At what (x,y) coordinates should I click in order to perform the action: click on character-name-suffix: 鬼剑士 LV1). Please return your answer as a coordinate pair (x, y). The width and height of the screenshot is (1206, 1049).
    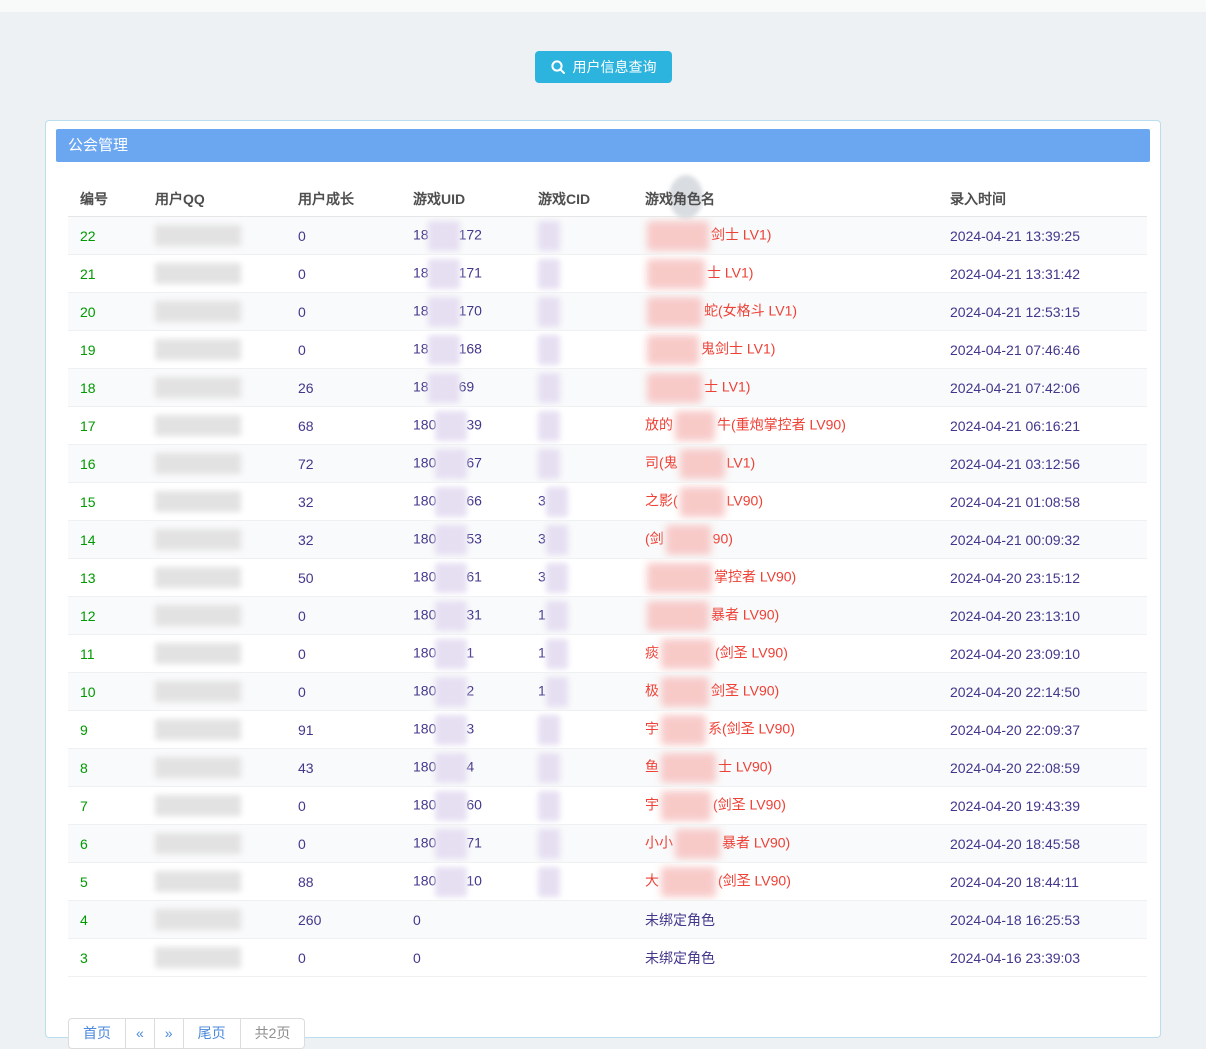
    Looking at the image, I should click on (738, 348).